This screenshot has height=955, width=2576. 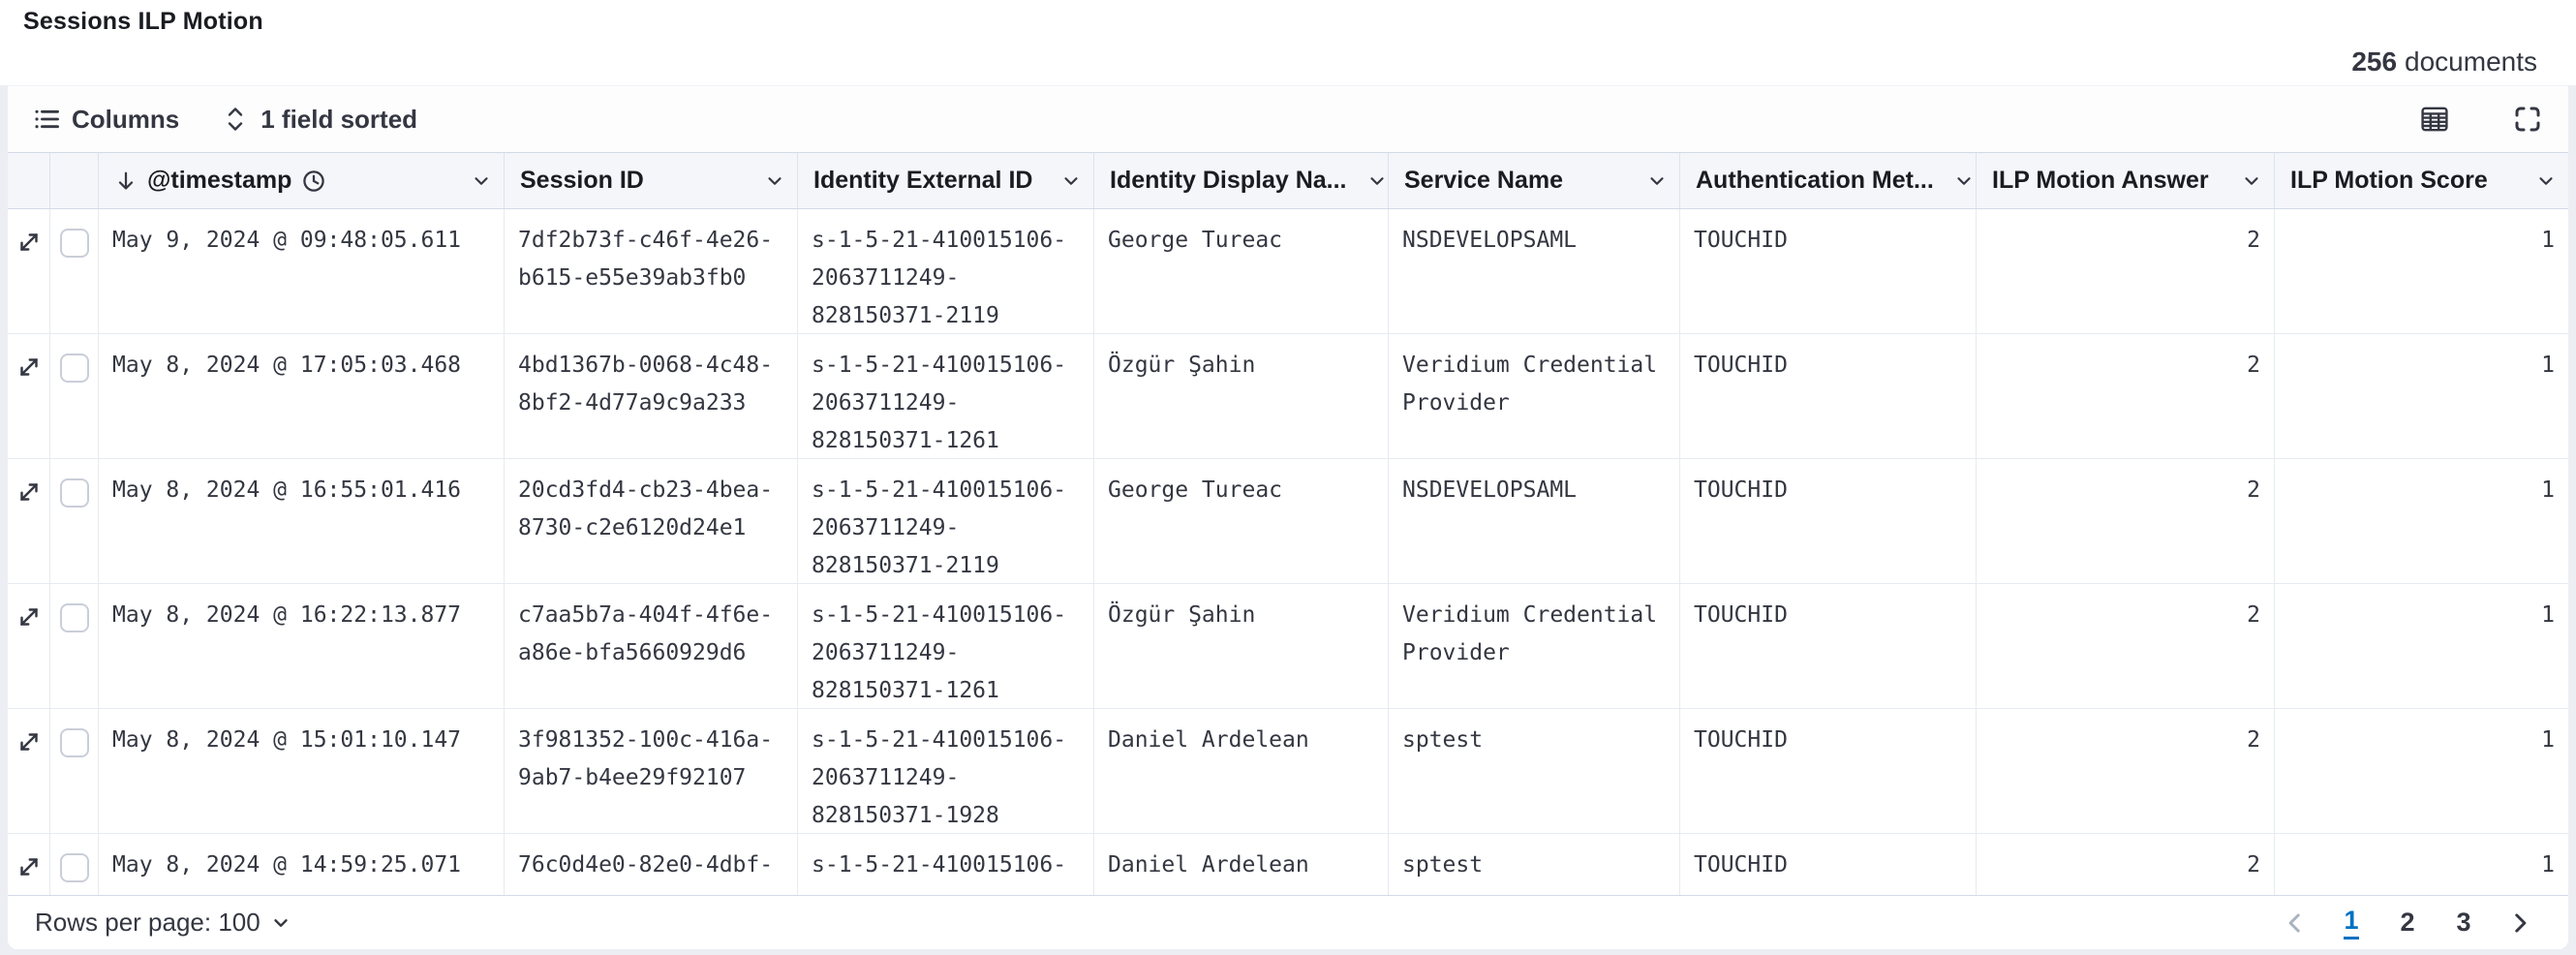 I want to click on grid-toolbar: Columns 1 field sorted, so click(x=1288, y=119).